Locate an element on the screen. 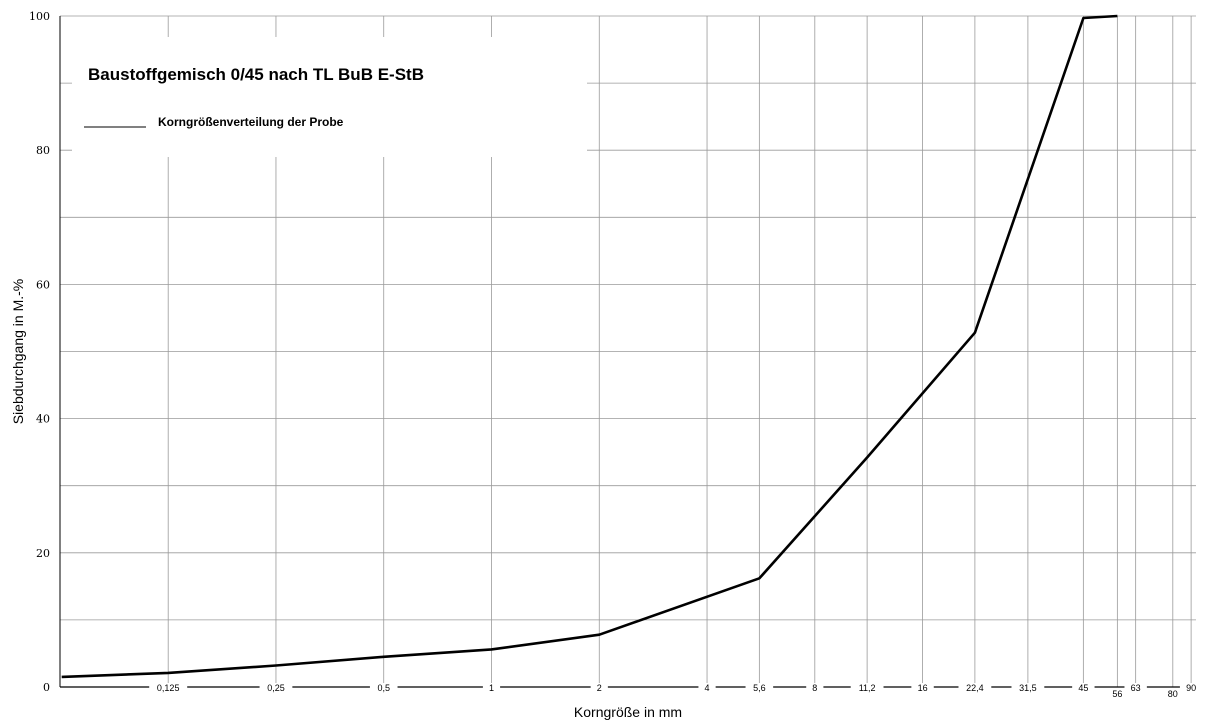 Image resolution: width=1222 pixels, height=724 pixels. y-tick-label: 0 is located at coordinates (46, 687).